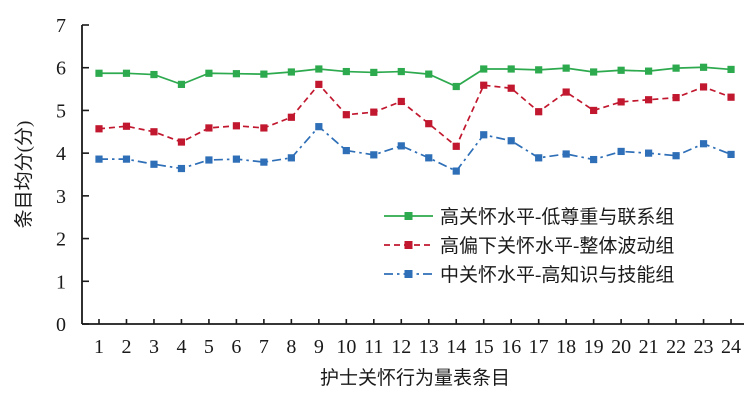 The height and width of the screenshot is (402, 752). I want to click on x-tick-label: 16, so click(511, 347).